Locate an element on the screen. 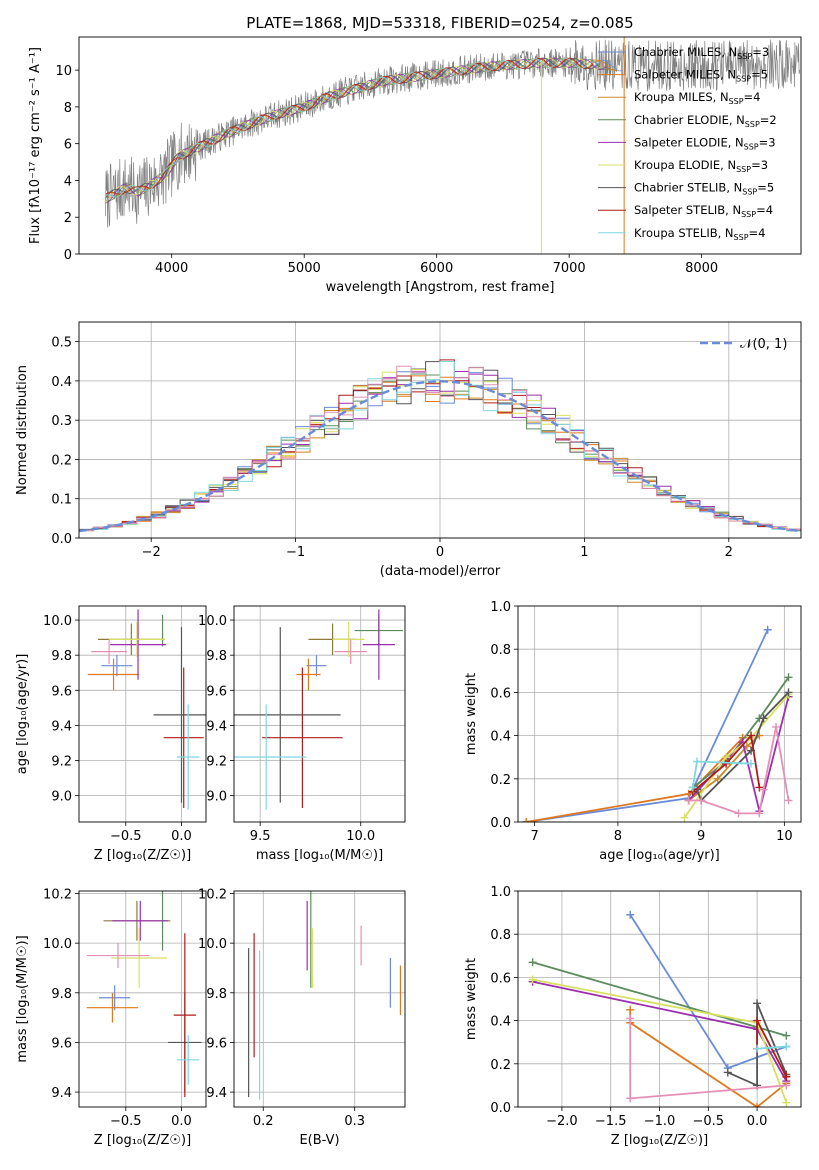 This screenshot has width=819, height=1170. legend-entry: Kroupa STELIB, NSSP=4 is located at coordinates (699, 234).